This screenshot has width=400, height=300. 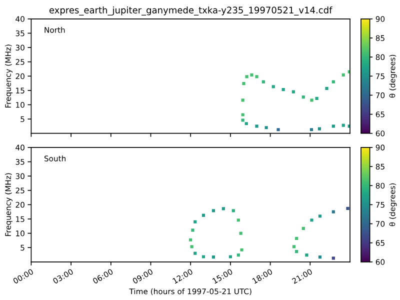 What do you see at coordinates (190, 11) in the screenshot?
I see `chart-title: expres_earth_jupiter_ganymede_txka-y235_19970521_v14.cdf` at bounding box center [190, 11].